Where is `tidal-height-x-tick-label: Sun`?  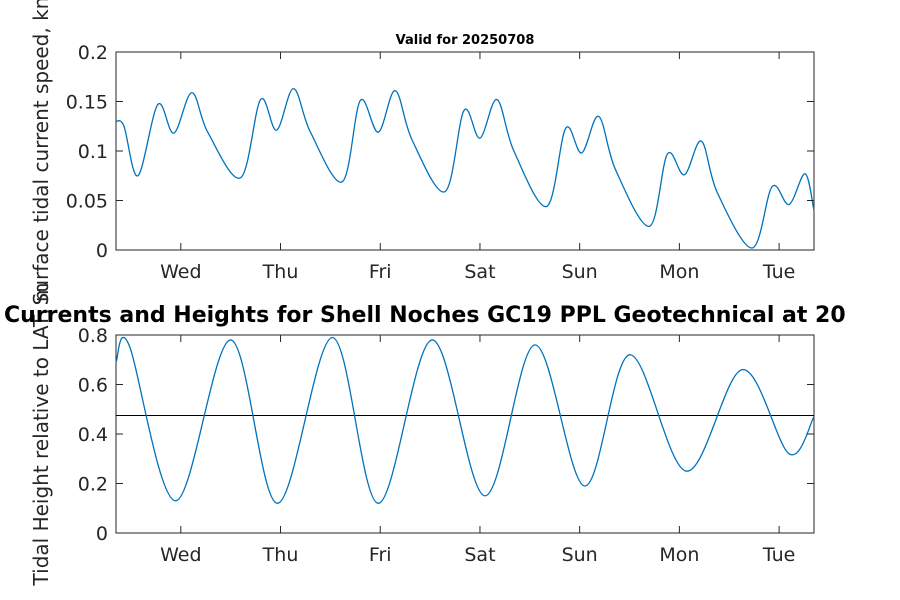 tidal-height-x-tick-label: Sun is located at coordinates (580, 555).